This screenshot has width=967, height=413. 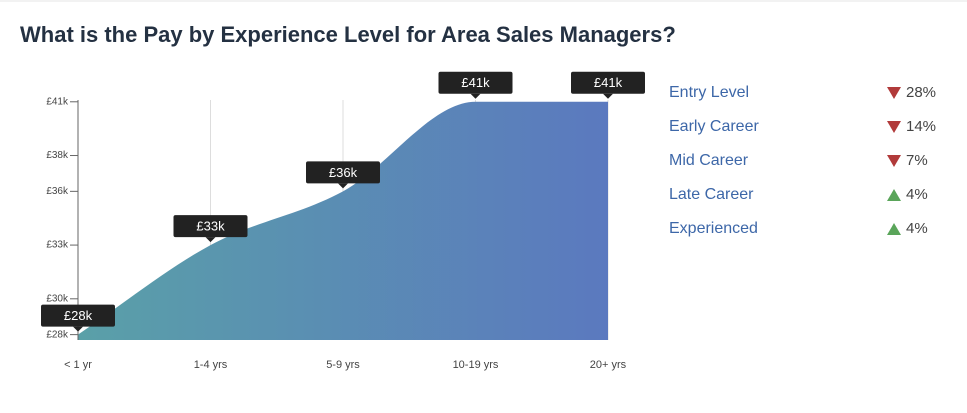 What do you see at coordinates (78, 365) in the screenshot?
I see `x-tick-label: < 1 yr` at bounding box center [78, 365].